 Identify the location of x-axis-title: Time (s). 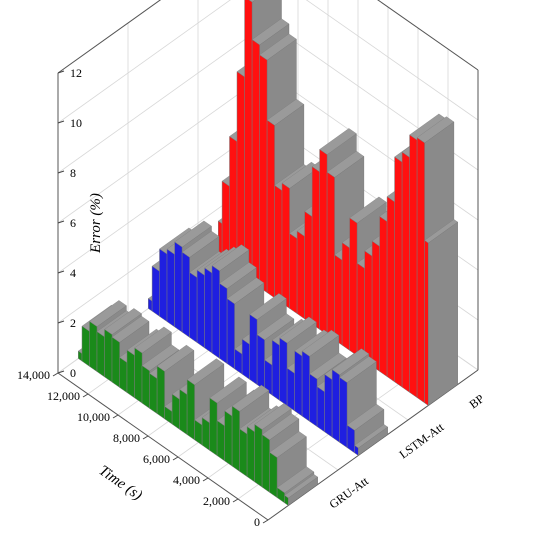
(120, 483).